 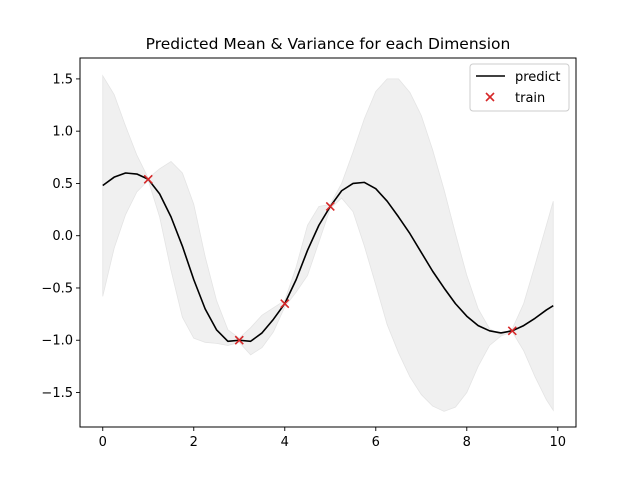 What do you see at coordinates (57, 288) in the screenshot?
I see `y-tick-label: −0.5` at bounding box center [57, 288].